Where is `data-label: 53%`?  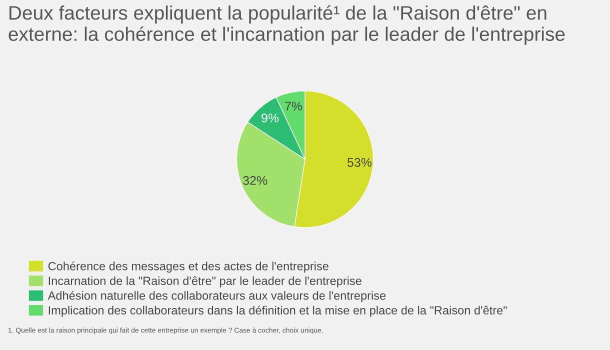
data-label: 53% is located at coordinates (359, 162).